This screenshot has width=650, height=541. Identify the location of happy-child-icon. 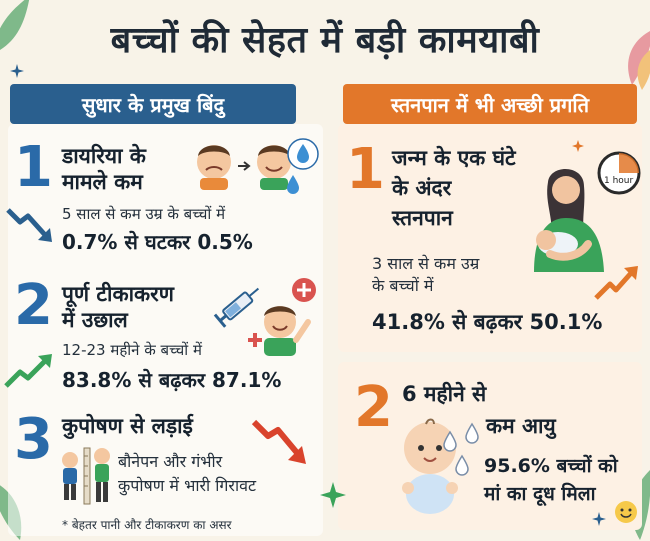
(279, 331).